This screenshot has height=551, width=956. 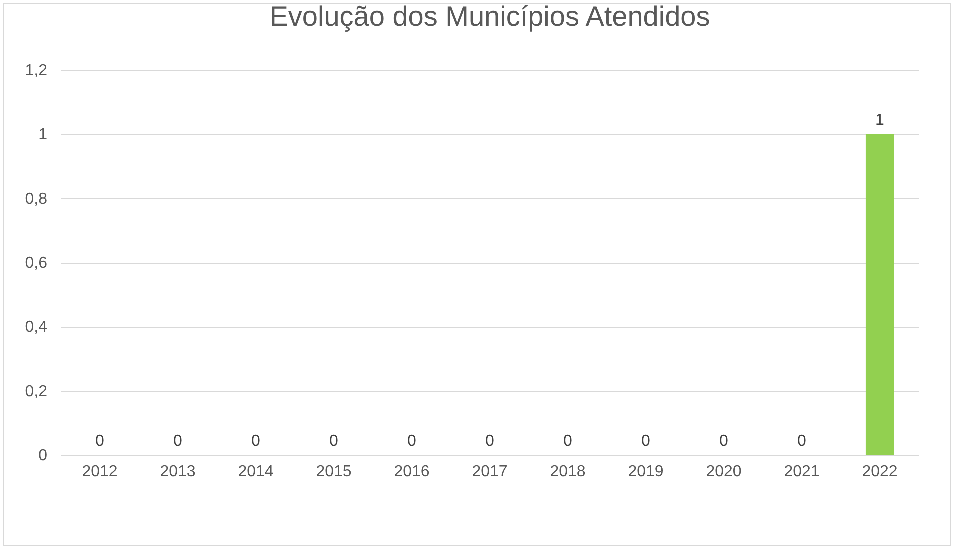 What do you see at coordinates (36, 199) in the screenshot?
I see `y-tick-label: 0,8` at bounding box center [36, 199].